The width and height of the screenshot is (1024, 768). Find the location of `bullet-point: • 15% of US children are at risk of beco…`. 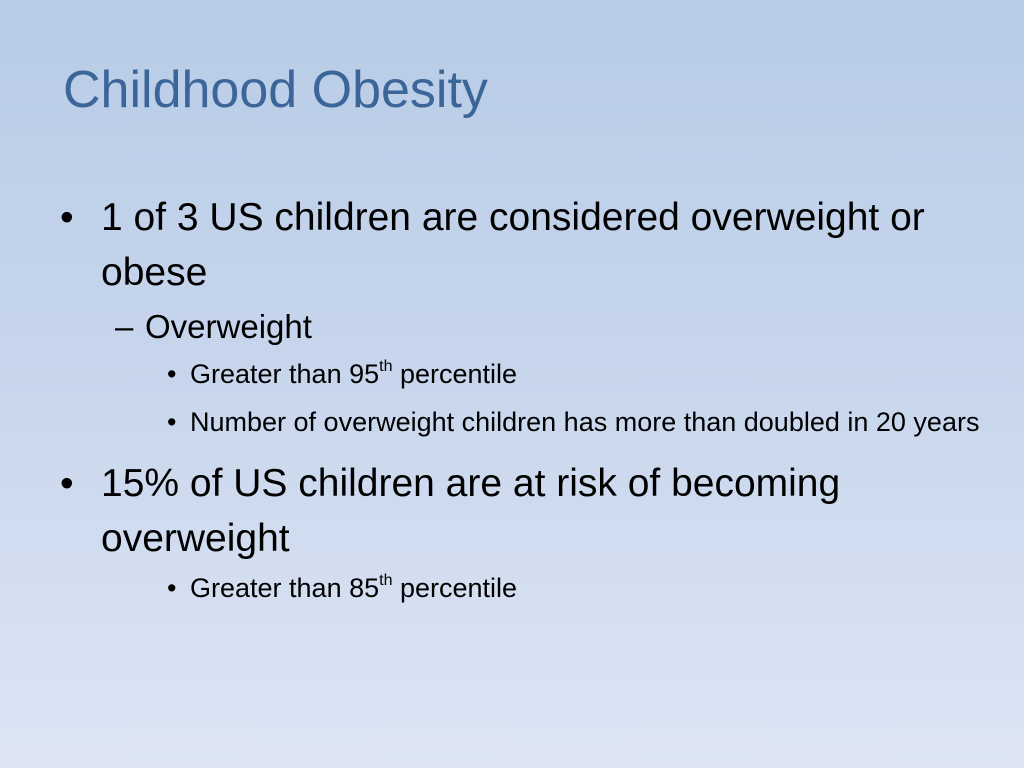

bullet-point: • 15% of US children are at risk of beco… is located at coordinates (520, 511).